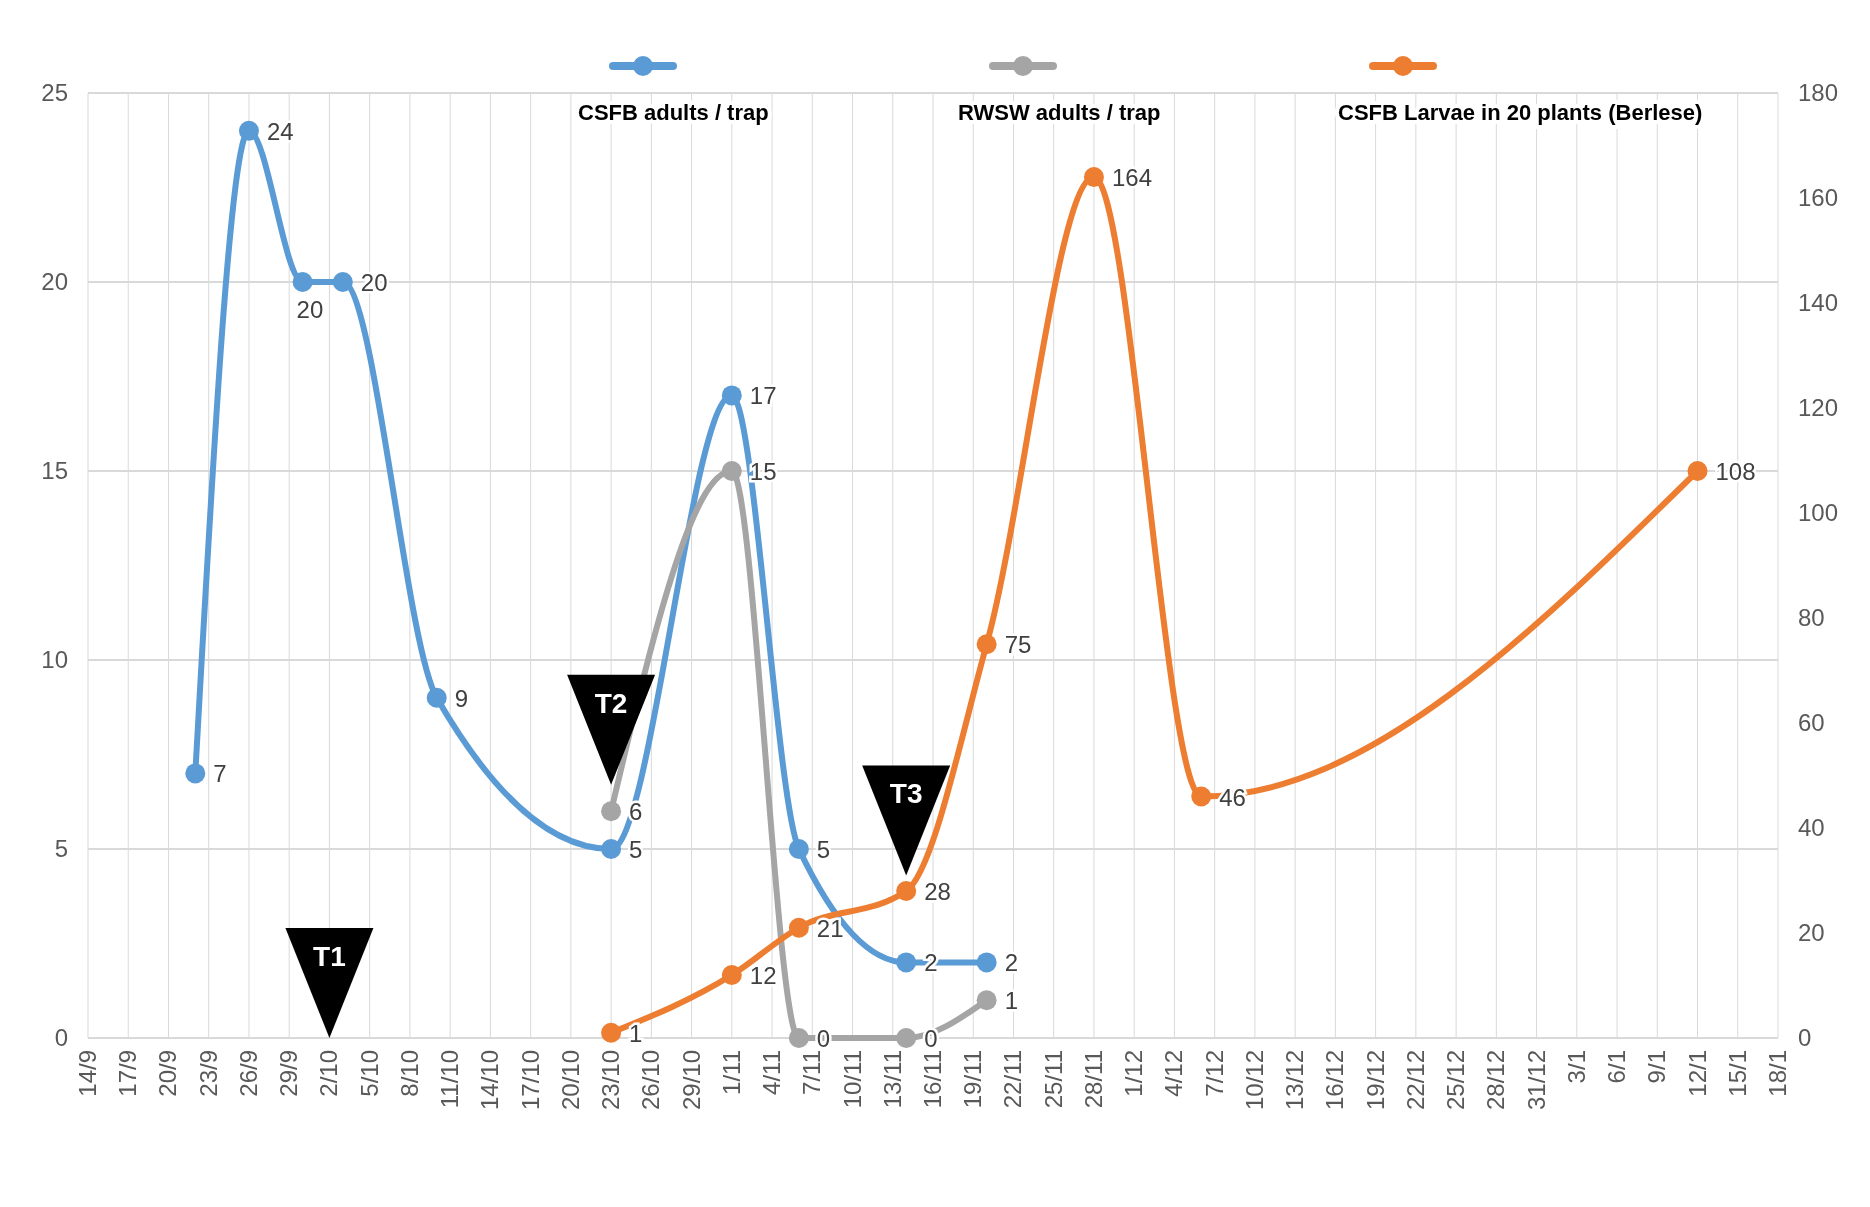 The height and width of the screenshot is (1207, 1870). I want to click on x-tick-label: 31/12, so click(1536, 1080).